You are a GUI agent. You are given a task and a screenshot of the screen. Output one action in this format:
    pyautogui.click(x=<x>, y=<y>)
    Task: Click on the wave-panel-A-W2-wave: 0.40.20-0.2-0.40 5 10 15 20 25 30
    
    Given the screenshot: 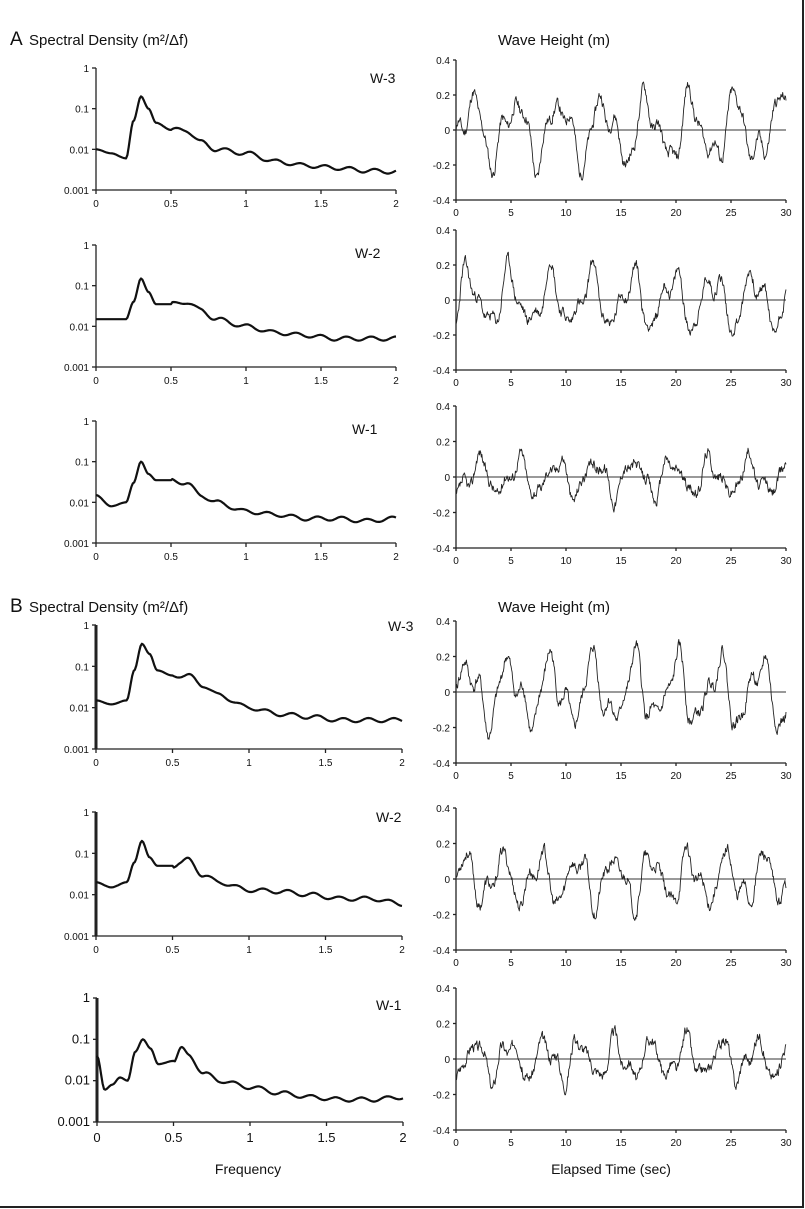 What is the action you would take?
    pyautogui.click(x=612, y=307)
    